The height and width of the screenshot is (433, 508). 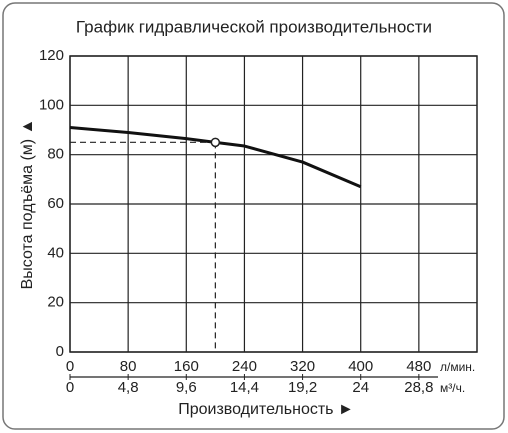 I want to click on marker-point, so click(x=215, y=142).